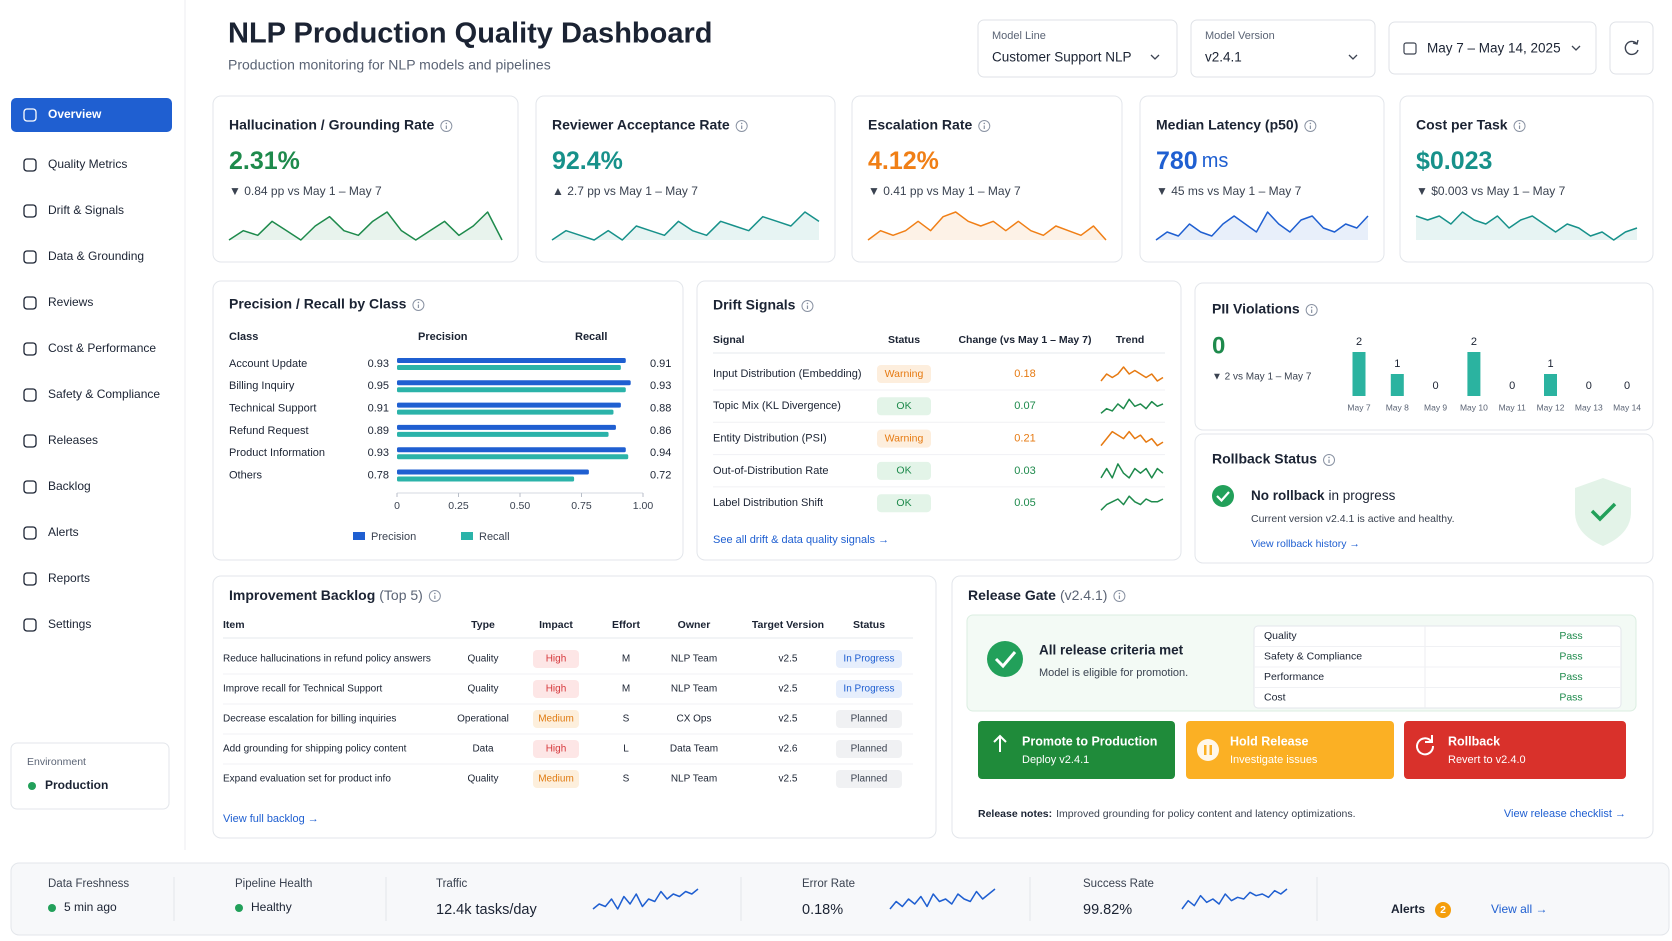 Image resolution: width=1672 pixels, height=941 pixels. I want to click on metric-label: Pipeline Health, so click(273, 884).